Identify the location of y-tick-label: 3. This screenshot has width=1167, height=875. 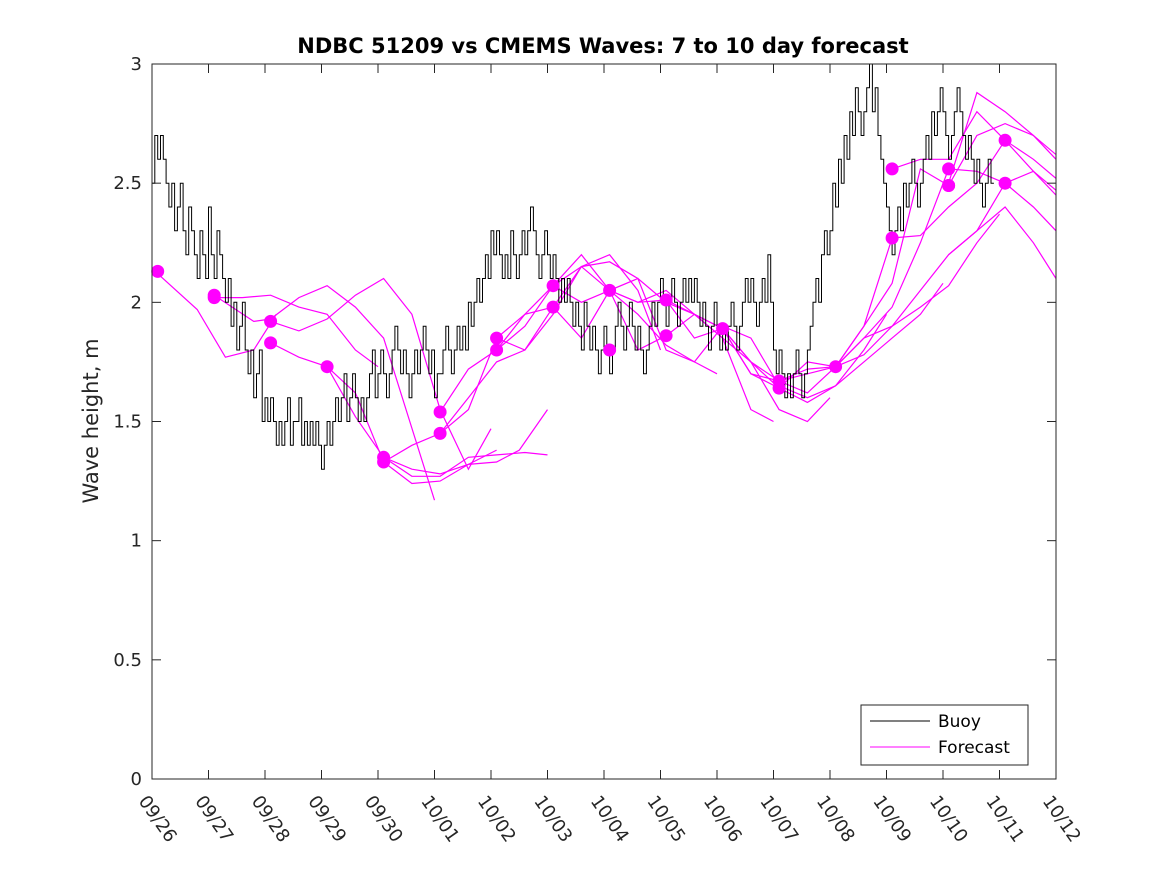
(136, 64).